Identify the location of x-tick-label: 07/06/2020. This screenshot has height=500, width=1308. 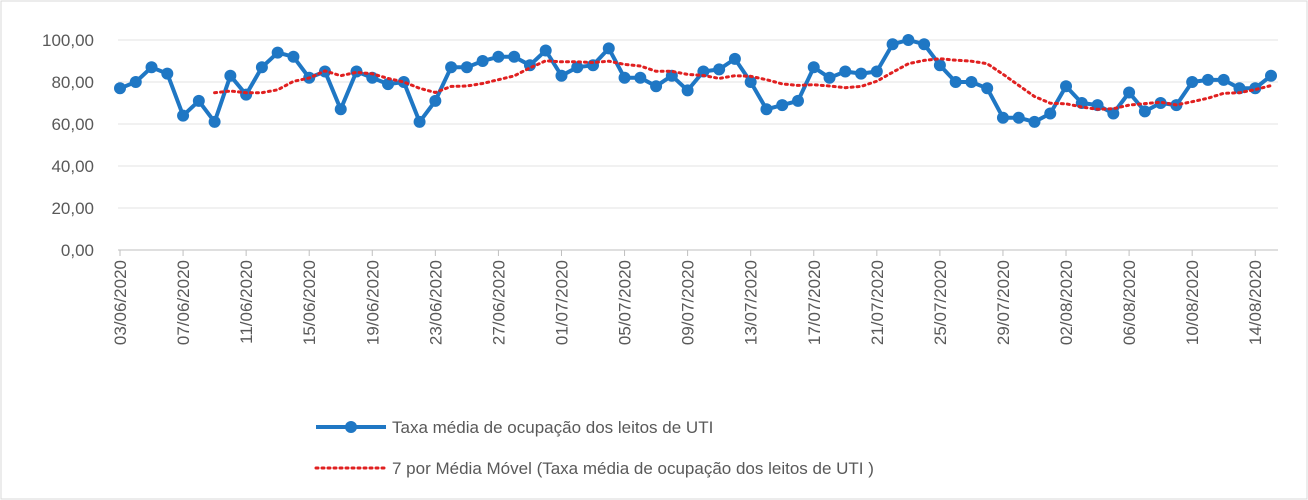
(183, 302).